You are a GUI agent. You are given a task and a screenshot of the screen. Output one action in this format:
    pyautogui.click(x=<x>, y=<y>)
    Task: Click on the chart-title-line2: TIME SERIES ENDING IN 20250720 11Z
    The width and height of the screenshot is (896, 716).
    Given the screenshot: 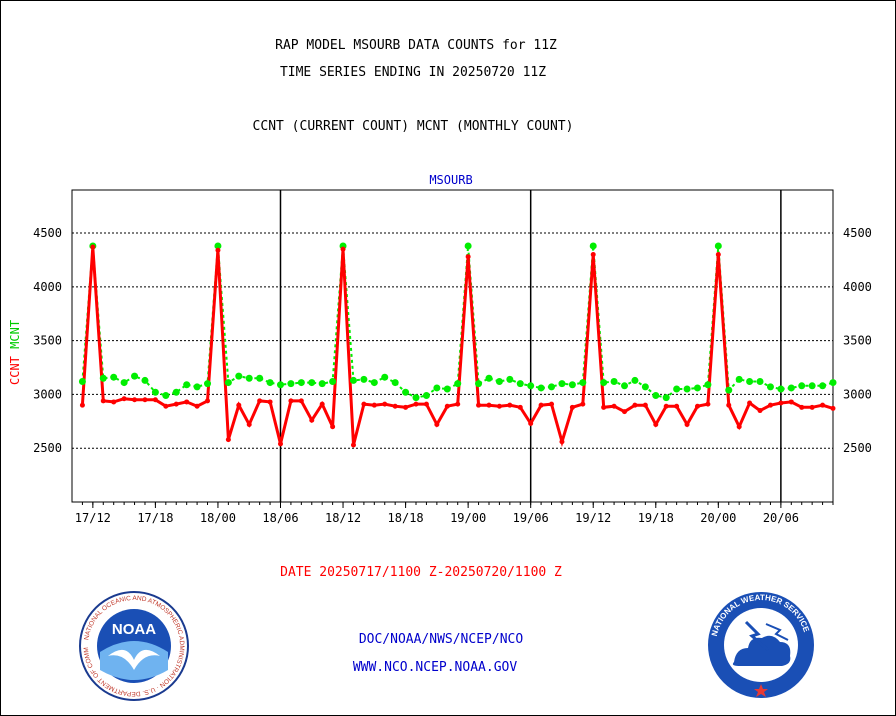 What is the action you would take?
    pyautogui.click(x=413, y=72)
    